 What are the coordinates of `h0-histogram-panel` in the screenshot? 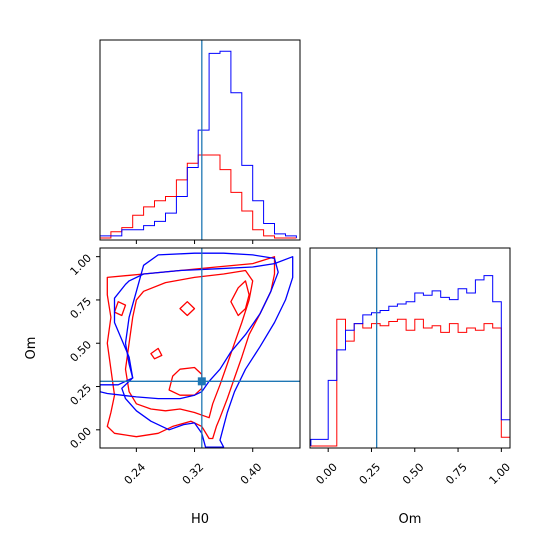 It's located at (200, 141).